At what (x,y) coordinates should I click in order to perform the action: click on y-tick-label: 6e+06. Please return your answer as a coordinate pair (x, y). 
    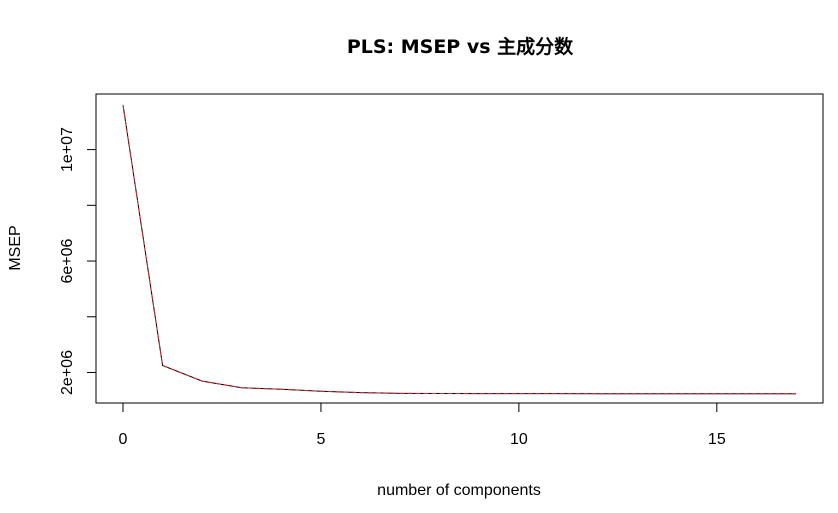
    Looking at the image, I should click on (67, 260).